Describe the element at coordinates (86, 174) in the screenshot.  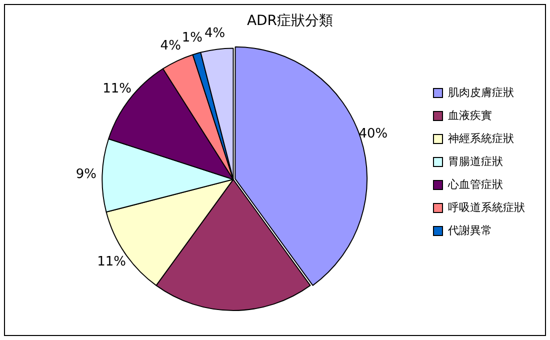
I see `data-label: 9%` at that location.